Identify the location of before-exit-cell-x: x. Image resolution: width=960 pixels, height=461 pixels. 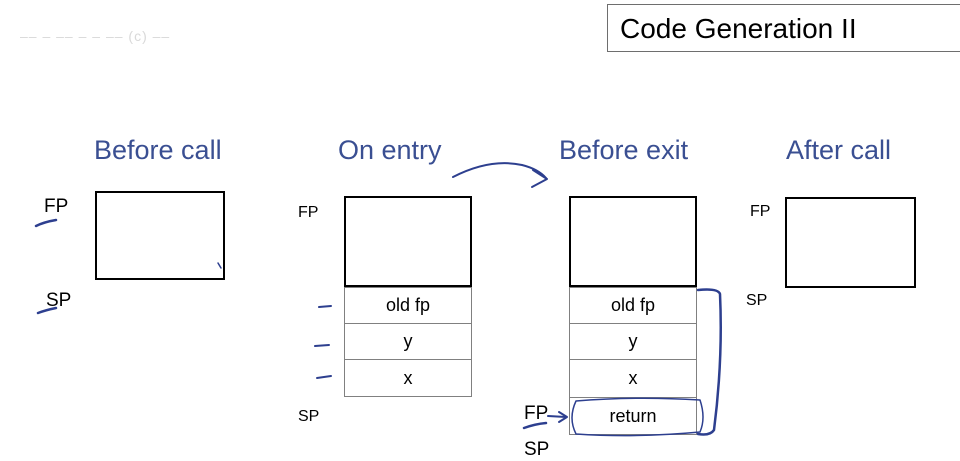
(633, 378).